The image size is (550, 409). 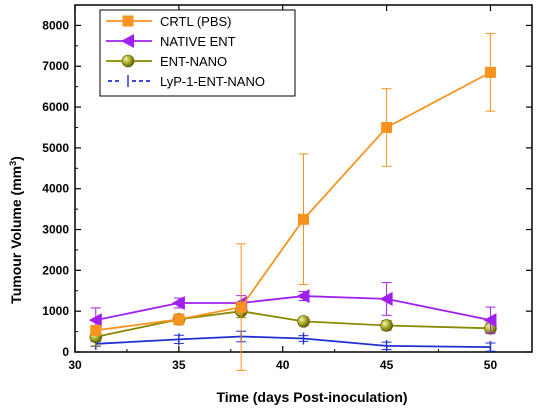 I want to click on y-axis-title: Tumour Volume (mm3), so click(x=16, y=230).